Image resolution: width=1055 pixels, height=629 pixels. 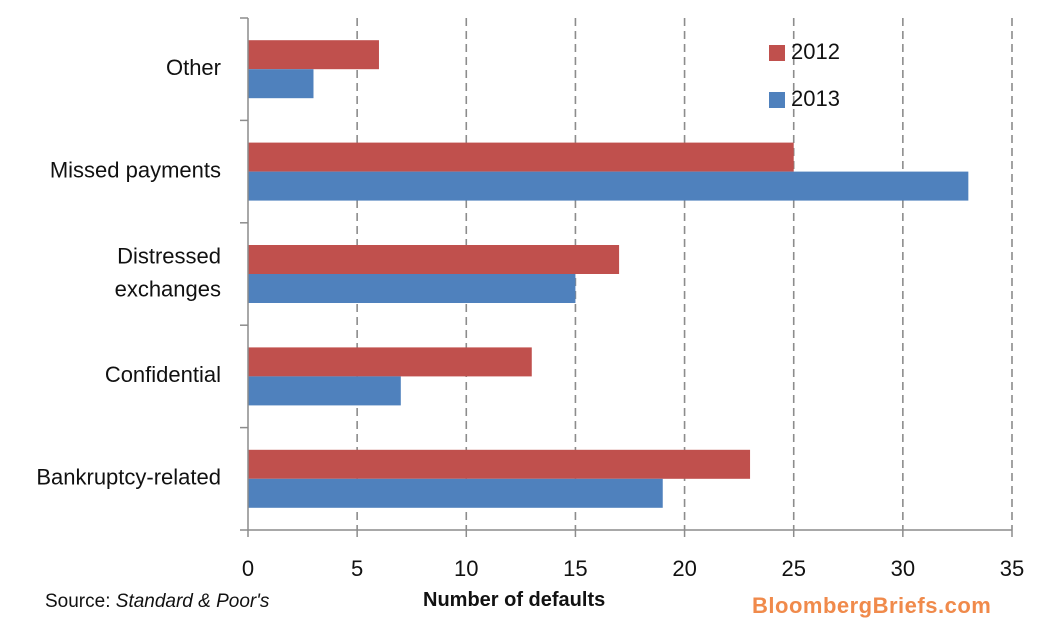 What do you see at coordinates (815, 98) in the screenshot?
I see `legend-label-2013: 2013` at bounding box center [815, 98].